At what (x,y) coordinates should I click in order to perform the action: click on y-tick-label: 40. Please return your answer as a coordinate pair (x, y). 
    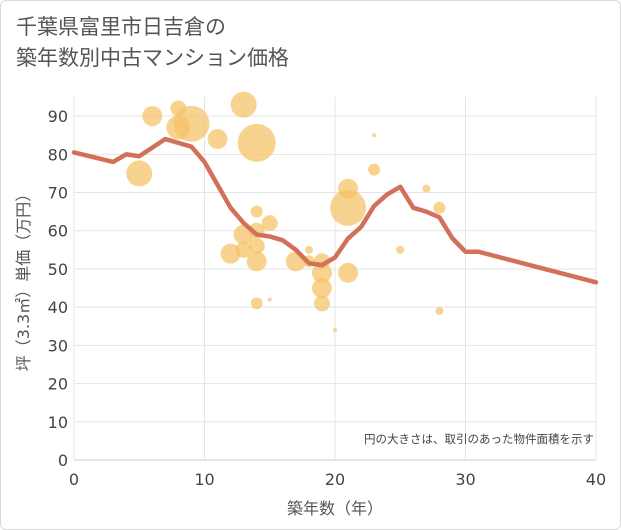
    Looking at the image, I should click on (58, 307).